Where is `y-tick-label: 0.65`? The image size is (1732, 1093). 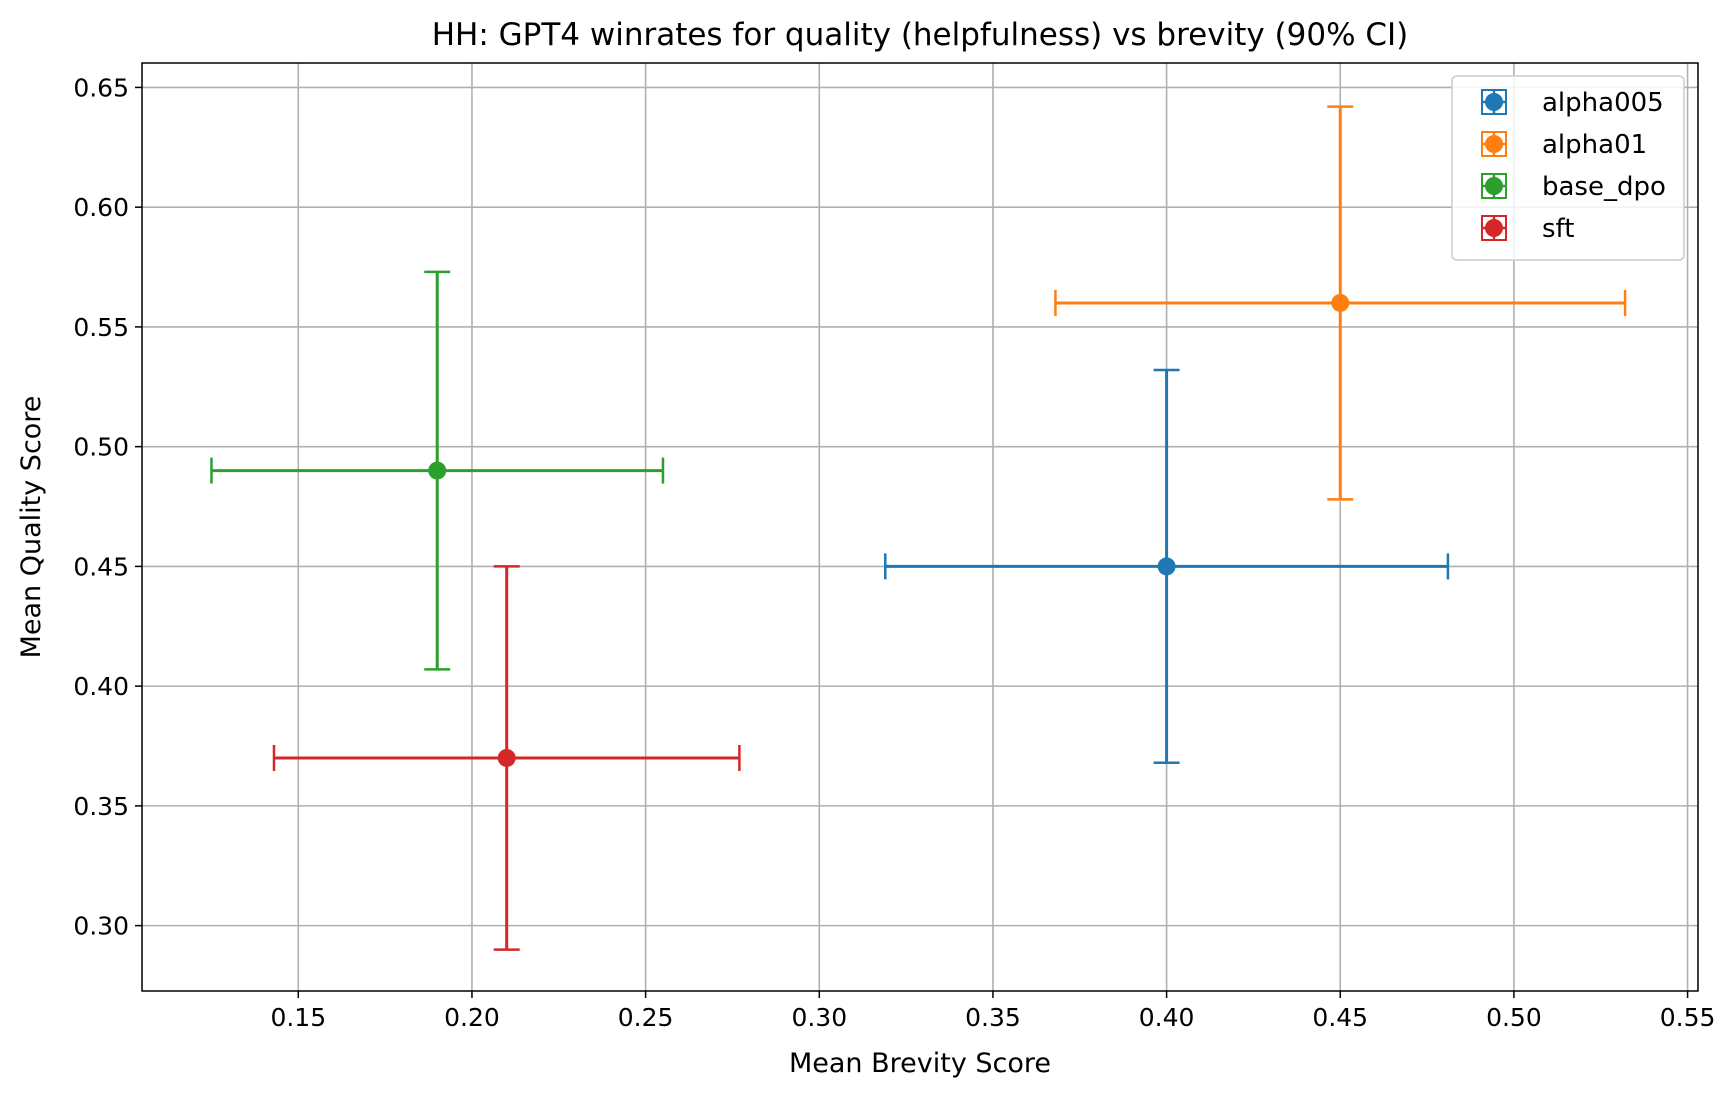
y-tick-label: 0.65 is located at coordinates (101, 87).